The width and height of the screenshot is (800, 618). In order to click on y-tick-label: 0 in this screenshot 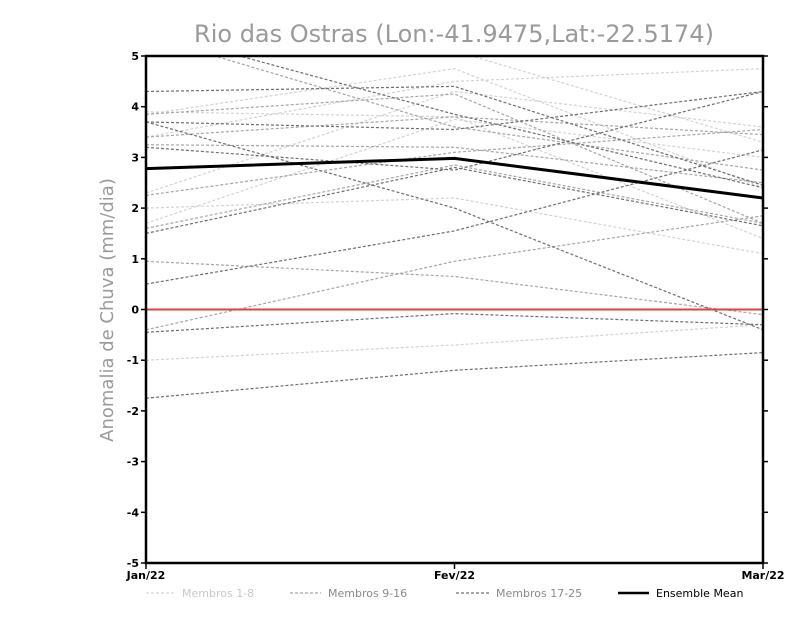, I will do `click(135, 310)`.